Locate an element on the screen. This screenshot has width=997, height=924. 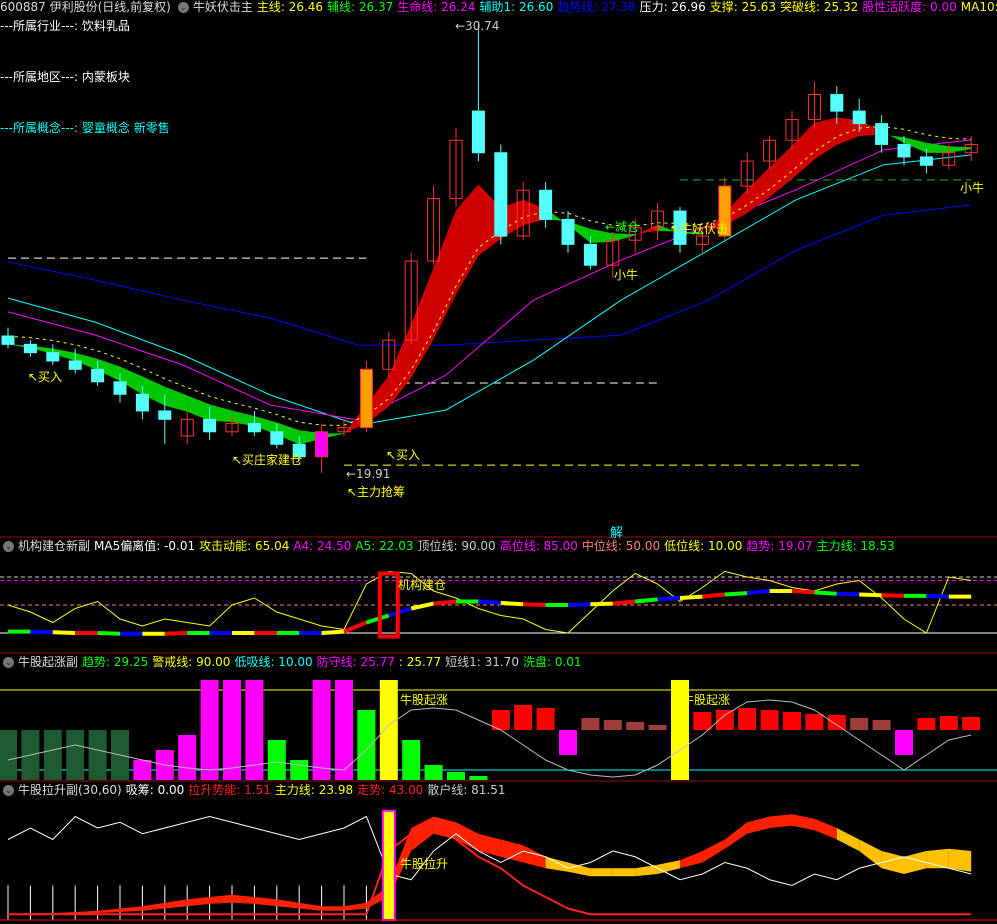
indicator-value: 股性活跃度: 0.00 is located at coordinates (909, 7).